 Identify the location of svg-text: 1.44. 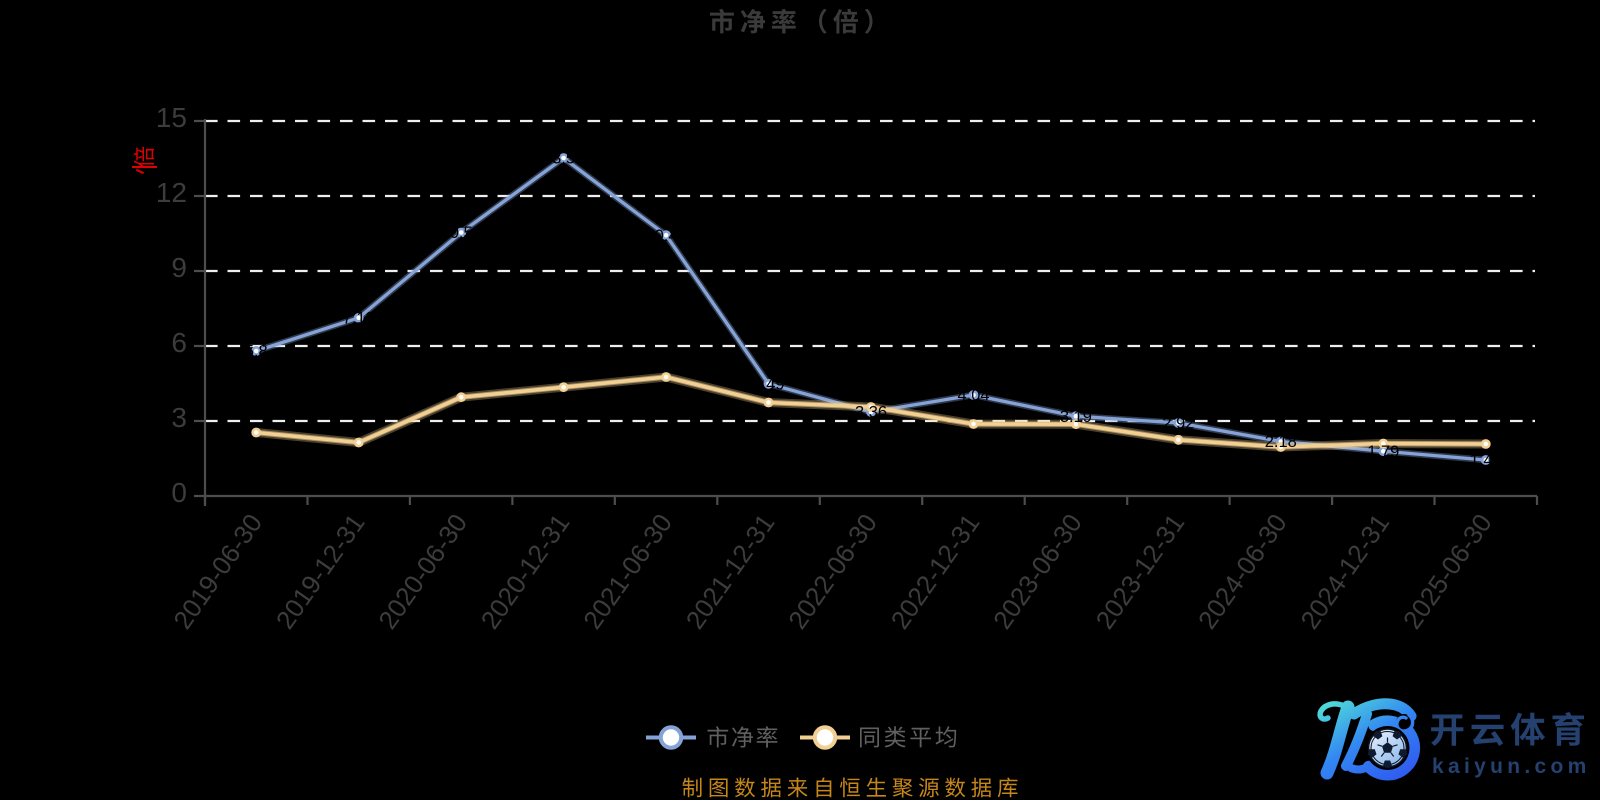
(1486, 461).